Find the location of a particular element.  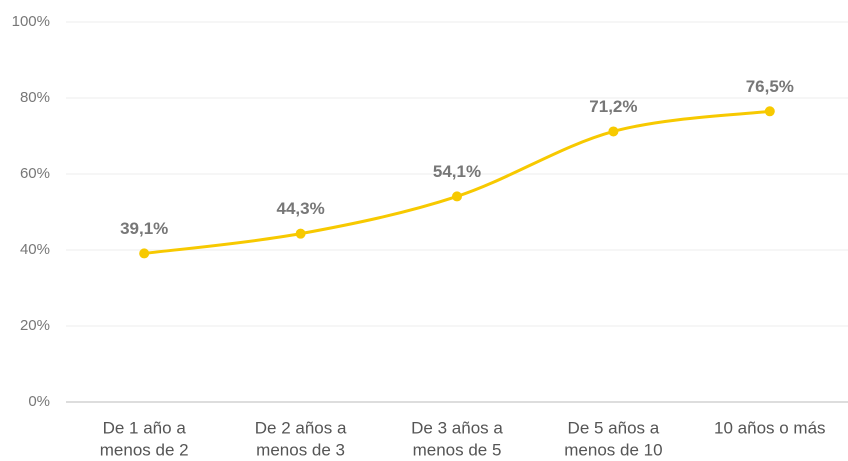

x-tick-label: De 3 años a is located at coordinates (457, 427).